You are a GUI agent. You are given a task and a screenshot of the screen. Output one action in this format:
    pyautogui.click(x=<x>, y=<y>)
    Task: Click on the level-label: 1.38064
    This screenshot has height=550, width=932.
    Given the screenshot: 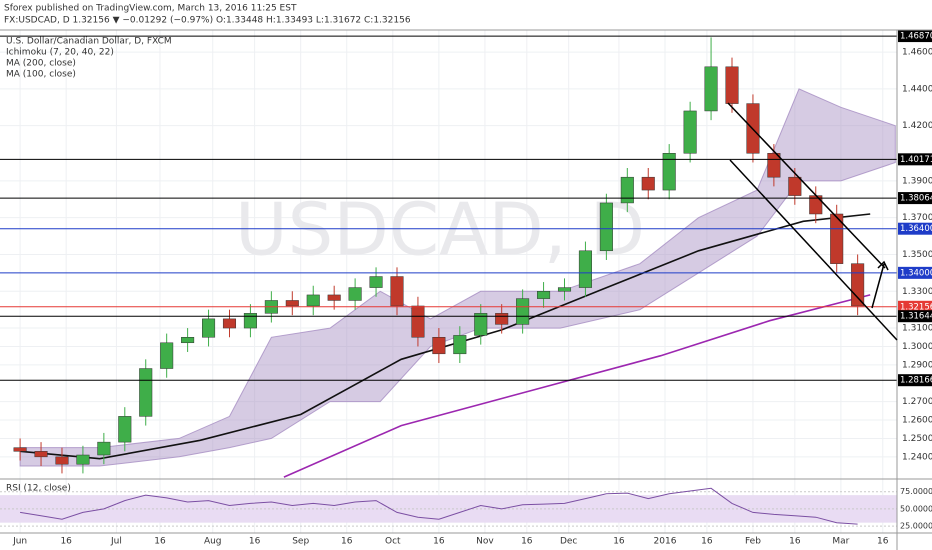 What is the action you would take?
    pyautogui.click(x=916, y=199)
    